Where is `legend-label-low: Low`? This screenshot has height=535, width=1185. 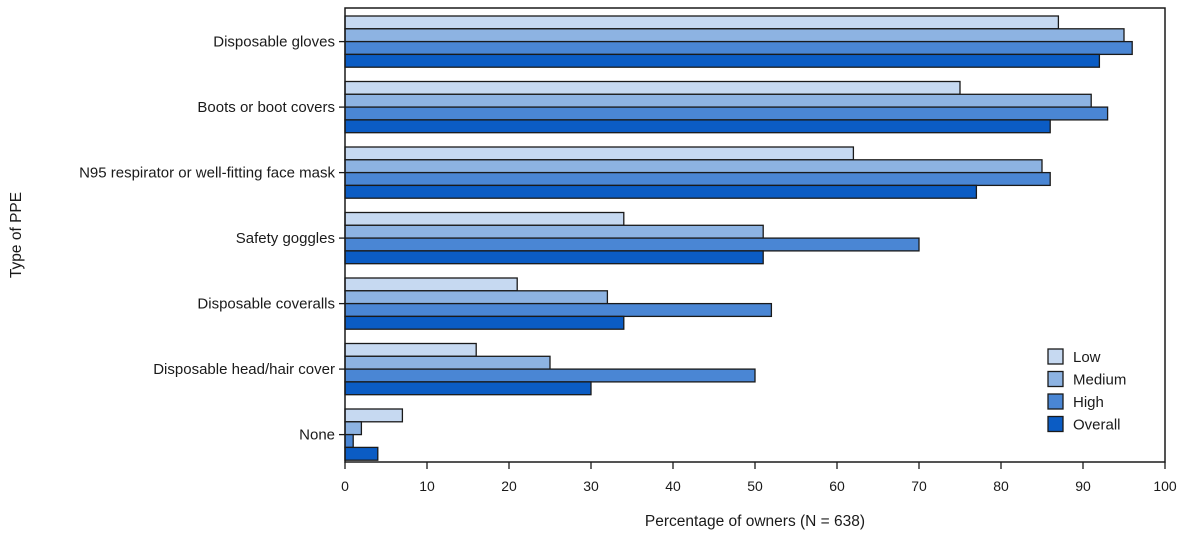
legend-label-low: Low is located at coordinates (1087, 357).